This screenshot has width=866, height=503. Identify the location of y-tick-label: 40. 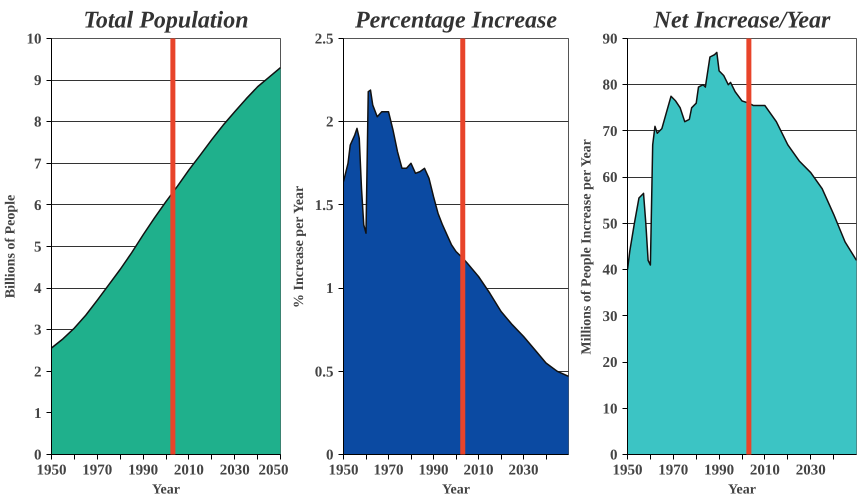
(610, 270).